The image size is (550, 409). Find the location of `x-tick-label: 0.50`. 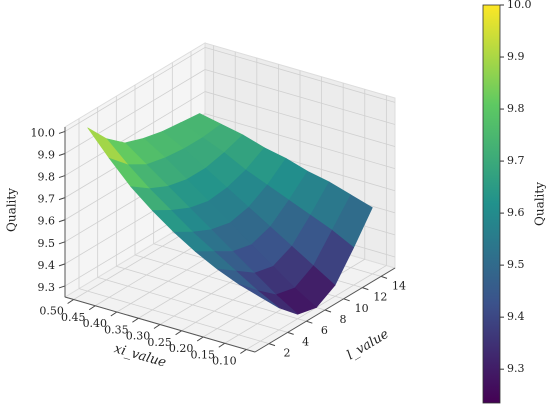

x-tick-label: 0.50 is located at coordinates (51, 311).